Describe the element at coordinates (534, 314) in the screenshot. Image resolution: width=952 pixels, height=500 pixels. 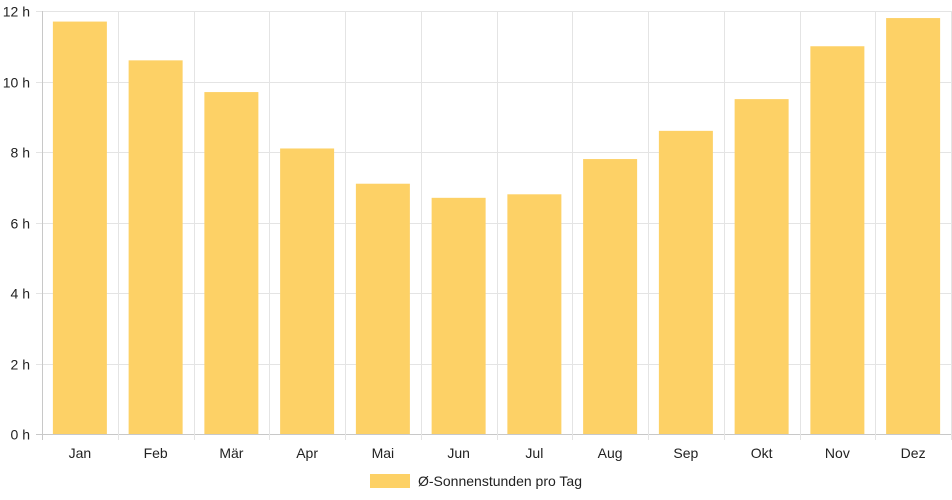
I see `bar-jul` at that location.